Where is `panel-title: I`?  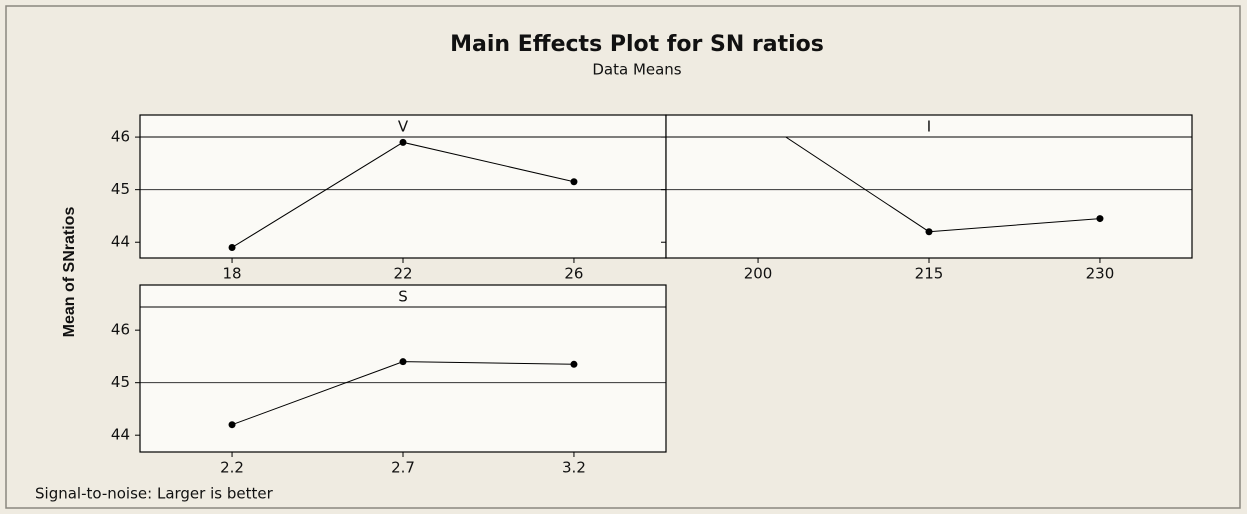
panel-title: I is located at coordinates (929, 127).